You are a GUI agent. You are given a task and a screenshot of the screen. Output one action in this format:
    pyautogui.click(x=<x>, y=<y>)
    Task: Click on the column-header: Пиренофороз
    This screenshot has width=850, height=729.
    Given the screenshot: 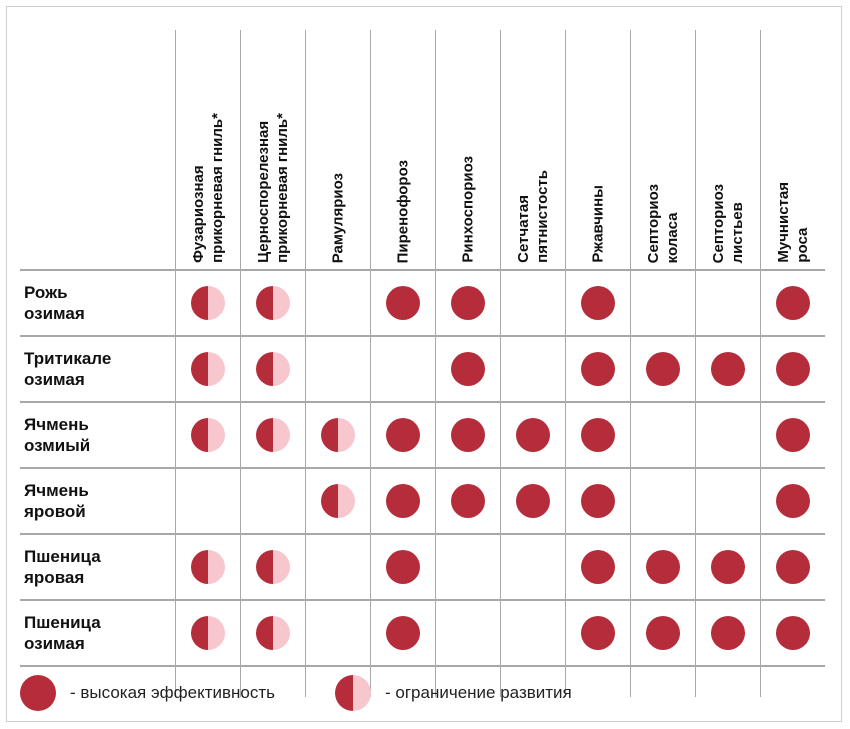 What is the action you would take?
    pyautogui.click(x=403, y=150)
    